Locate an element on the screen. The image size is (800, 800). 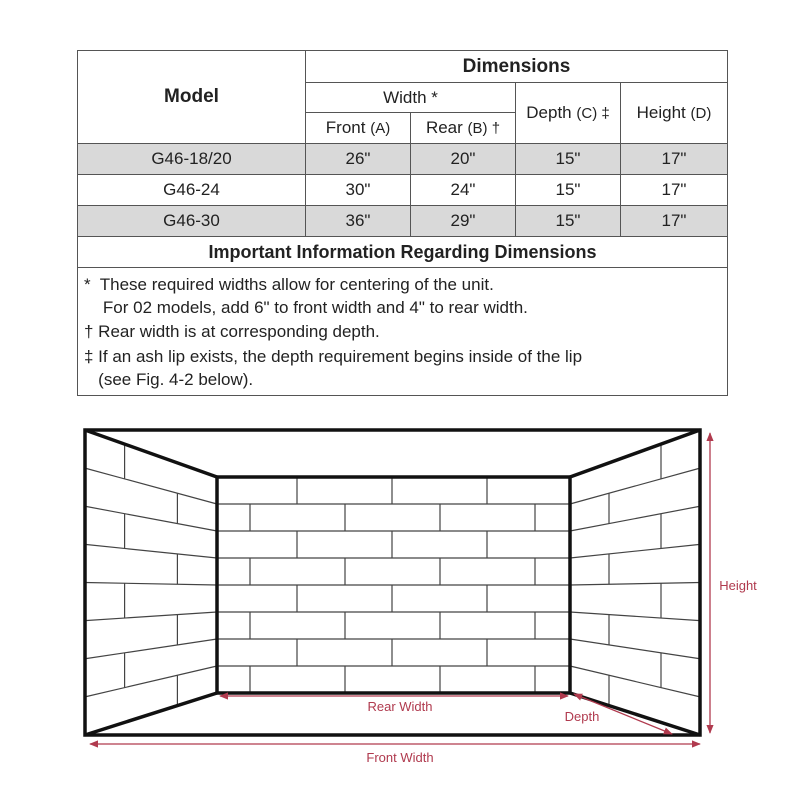
depth-label: Depth is located at coordinates (582, 716).